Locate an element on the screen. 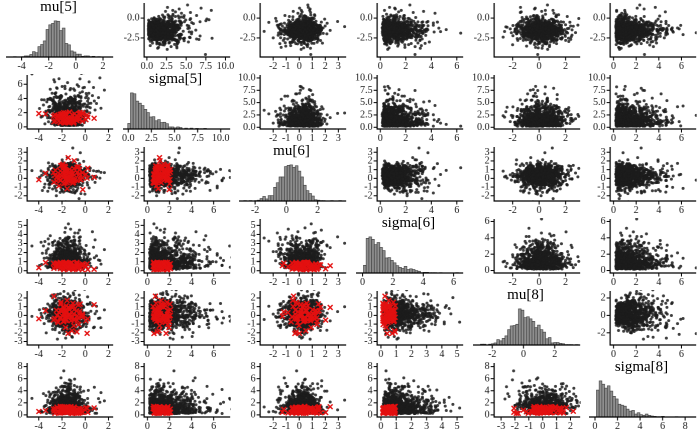  scatter-panel-sigma8-vs-mu5 is located at coordinates (641, 36).